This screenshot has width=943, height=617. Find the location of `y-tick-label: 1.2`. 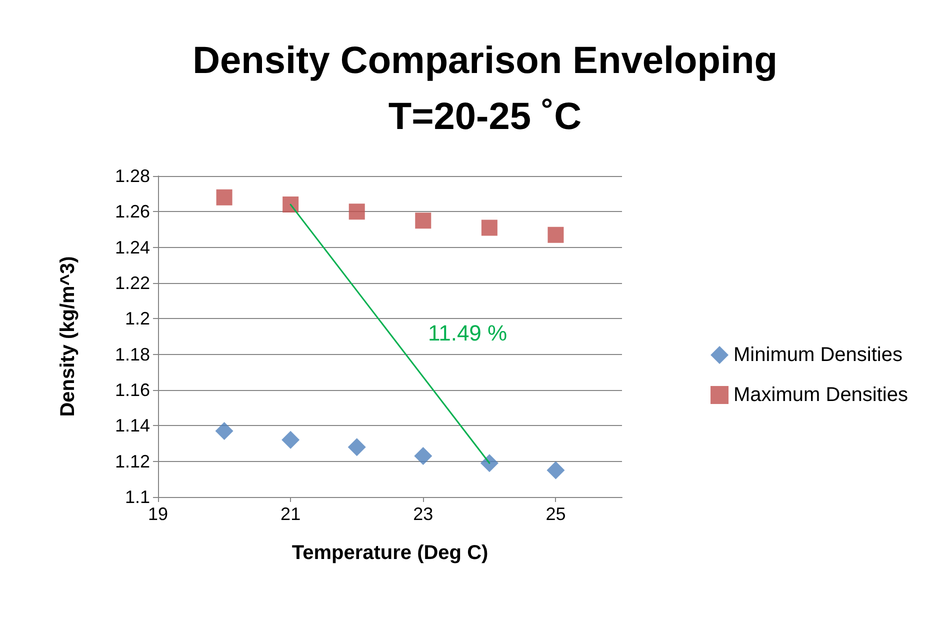

y-tick-label: 1.2 is located at coordinates (137, 318).